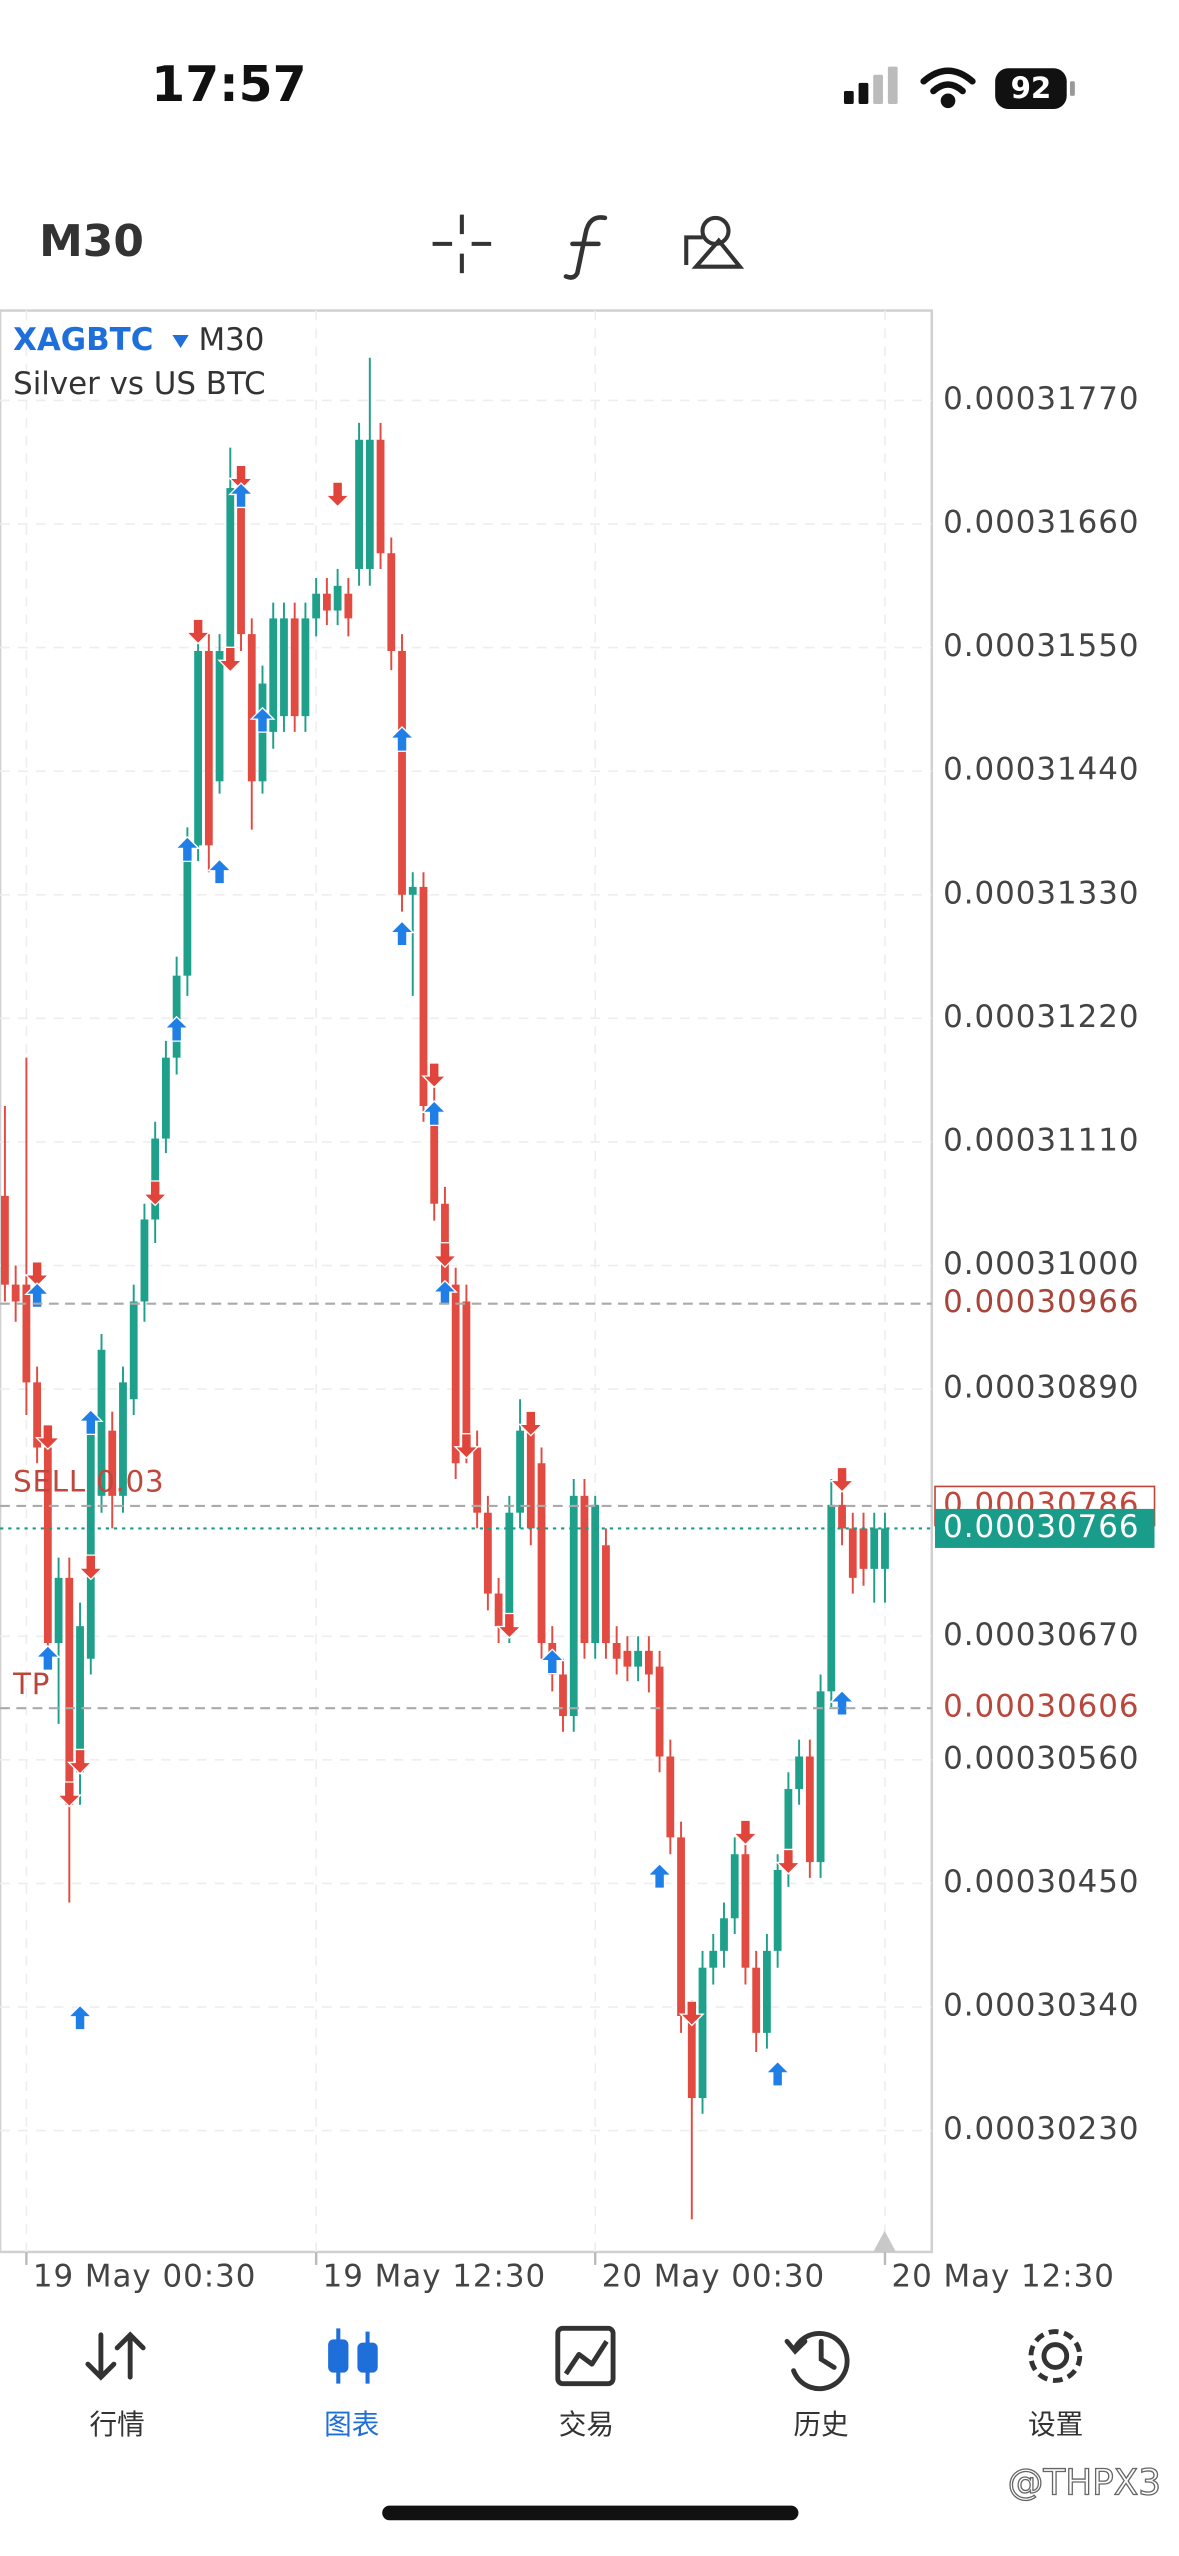 The height and width of the screenshot is (2556, 1179). What do you see at coordinates (144, 2276) in the screenshot?
I see `x-tick-label: 19 May 00:30` at bounding box center [144, 2276].